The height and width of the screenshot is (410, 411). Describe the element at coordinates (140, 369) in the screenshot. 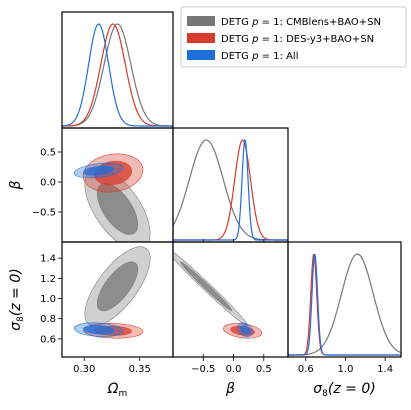

I see `x-tick-label: 0.35` at that location.